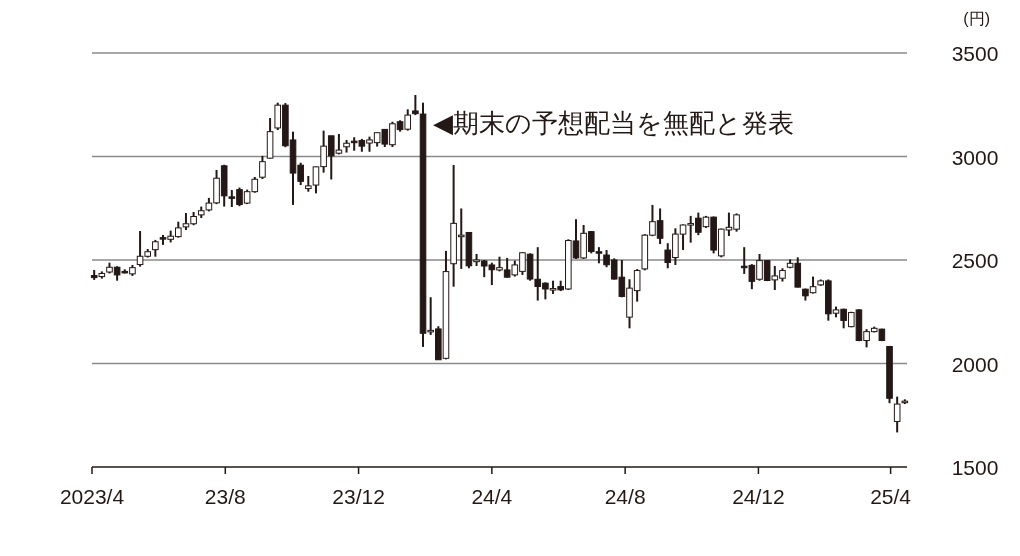 The width and height of the screenshot is (1020, 556). What do you see at coordinates (976, 18) in the screenshot?
I see `y-axis-title: (円)` at bounding box center [976, 18].